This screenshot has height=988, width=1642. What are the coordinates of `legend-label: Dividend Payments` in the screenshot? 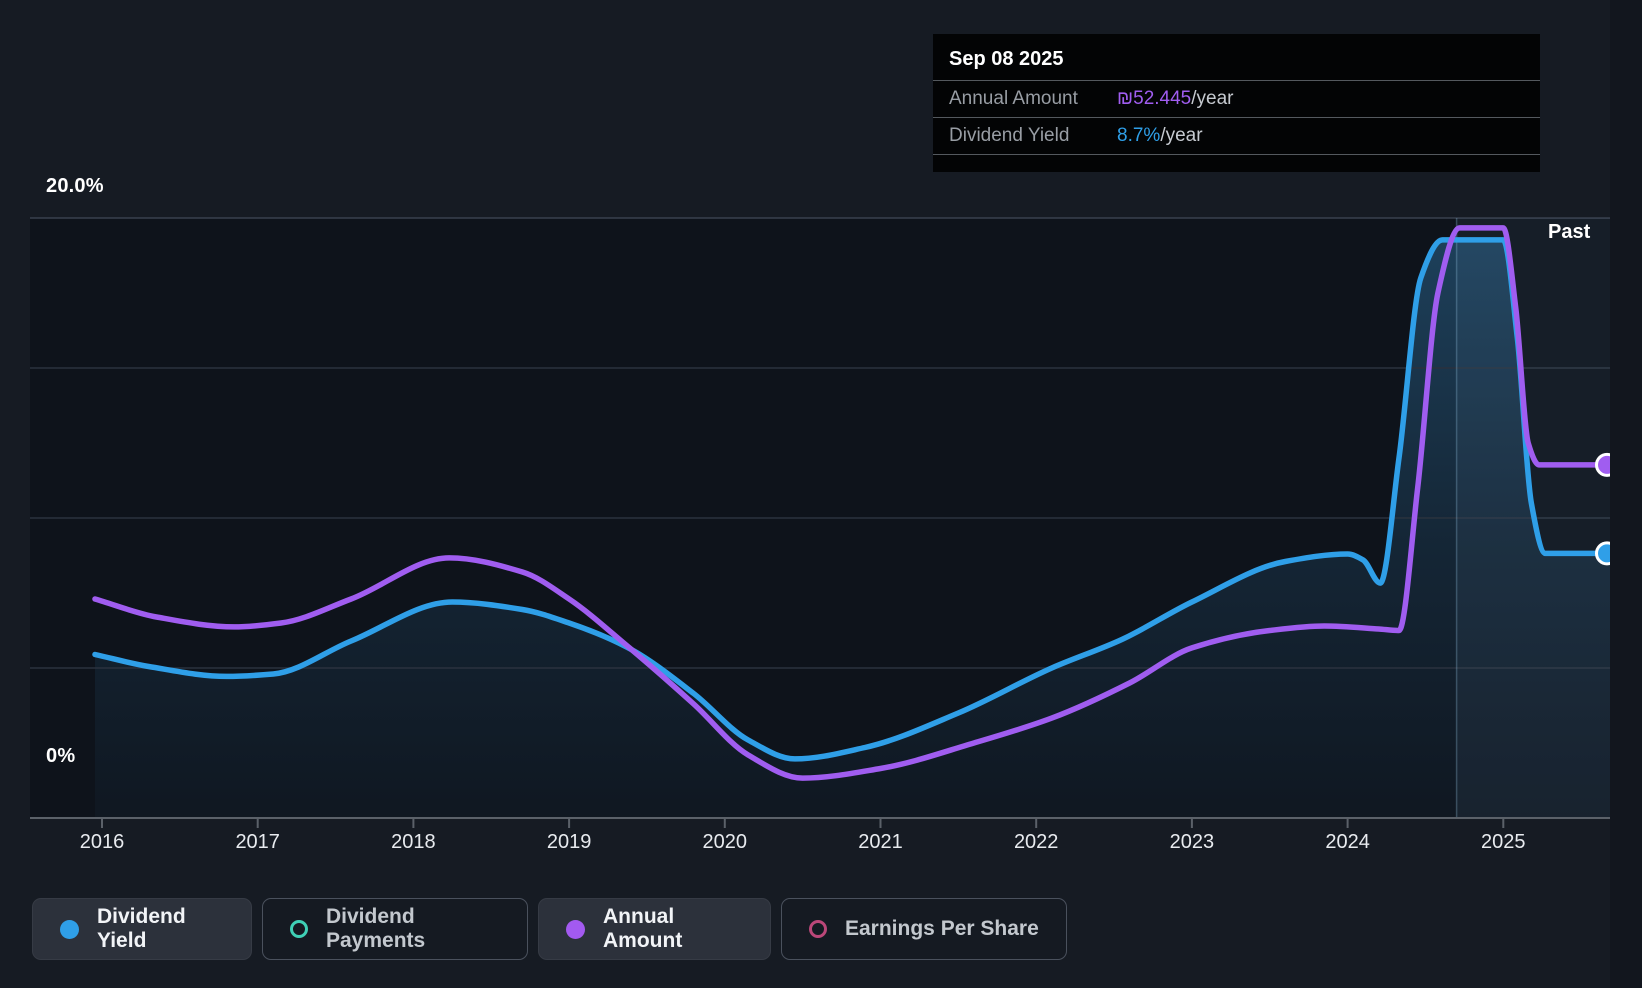 It's located at (376, 928).